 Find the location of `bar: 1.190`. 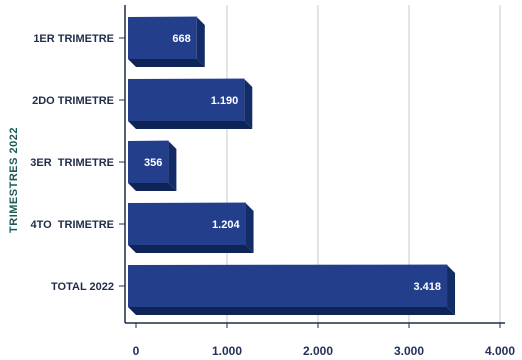

bar: 1.190 is located at coordinates (190, 103).